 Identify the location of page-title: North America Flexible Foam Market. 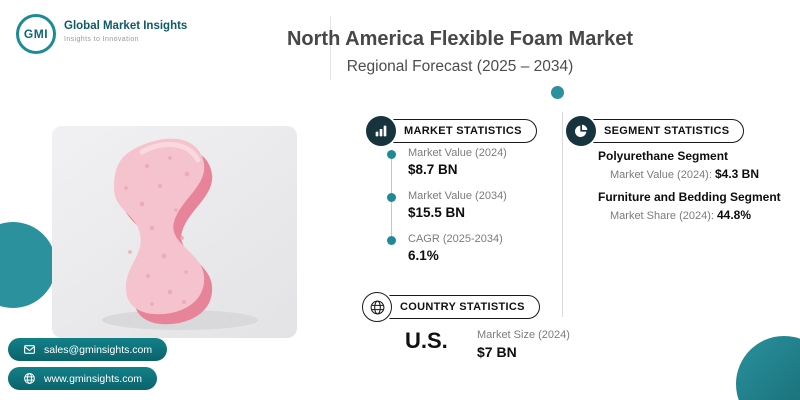
(460, 39).